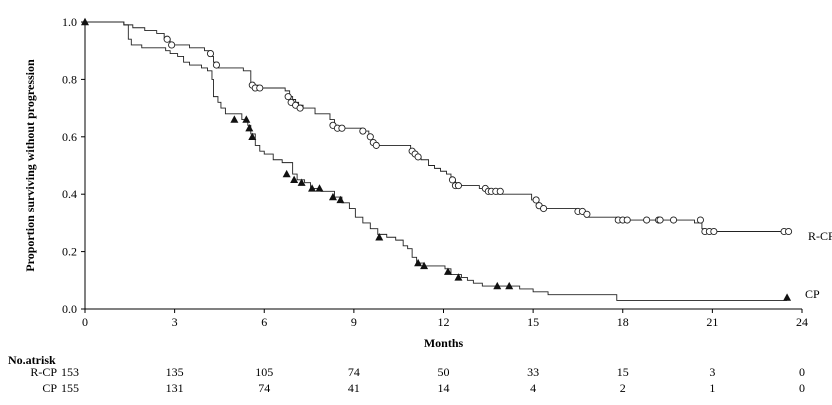 The height and width of the screenshot is (405, 832). Describe the element at coordinates (30, 165) in the screenshot. I see `y-axis-title: Proportion surviving without progression` at that location.